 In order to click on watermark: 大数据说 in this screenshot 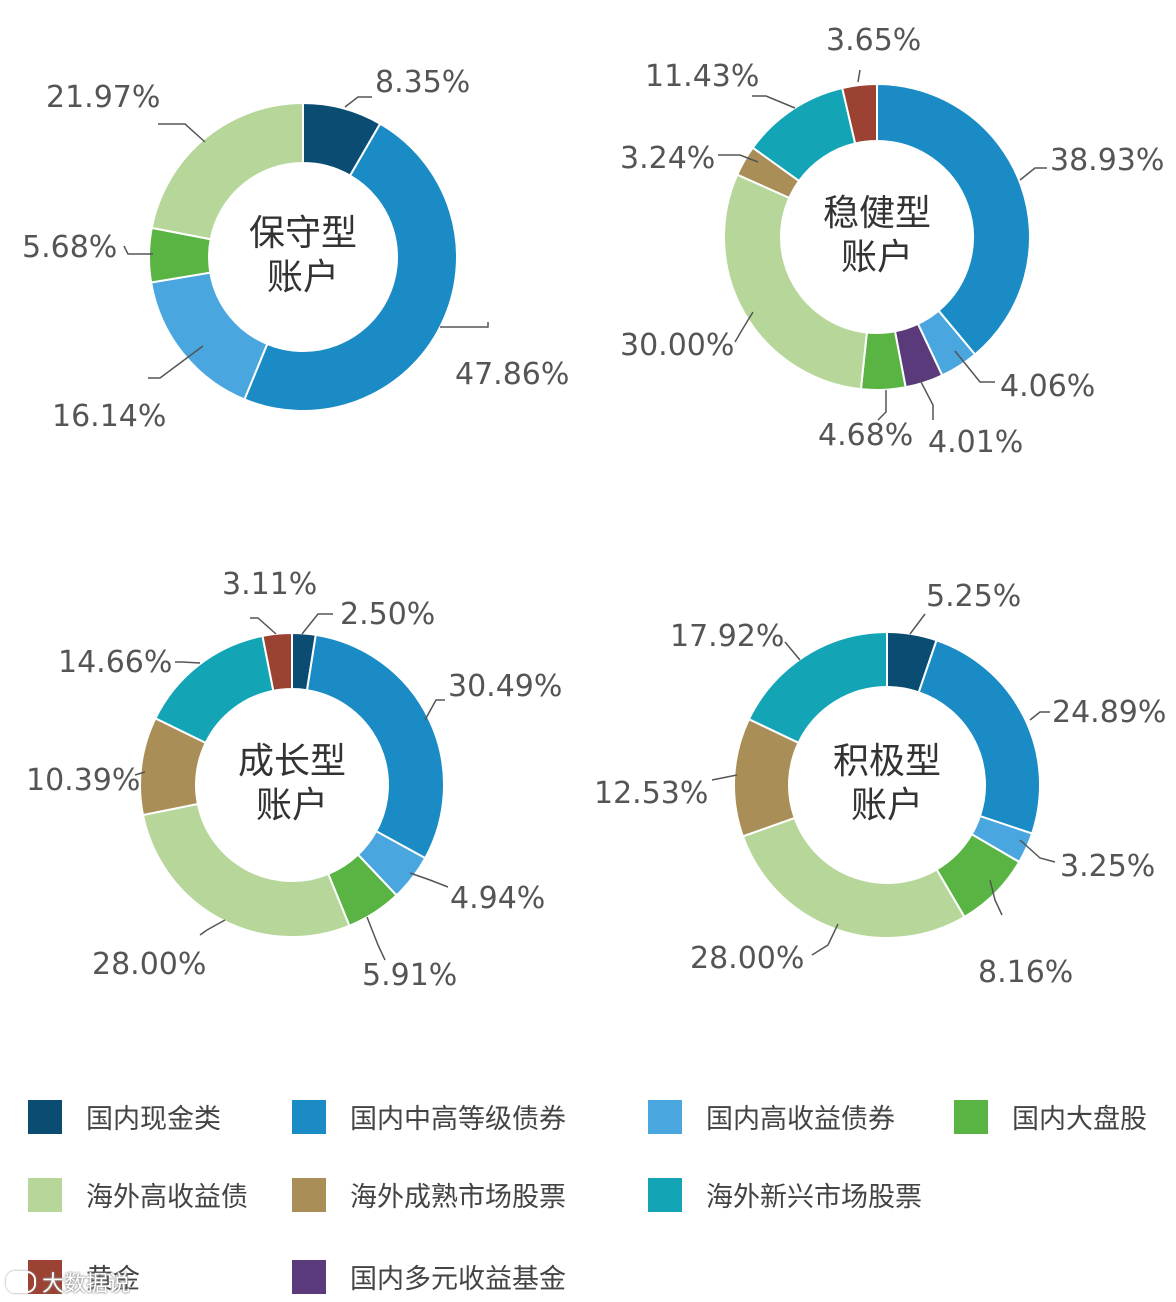, I will do `click(68, 1282)`.